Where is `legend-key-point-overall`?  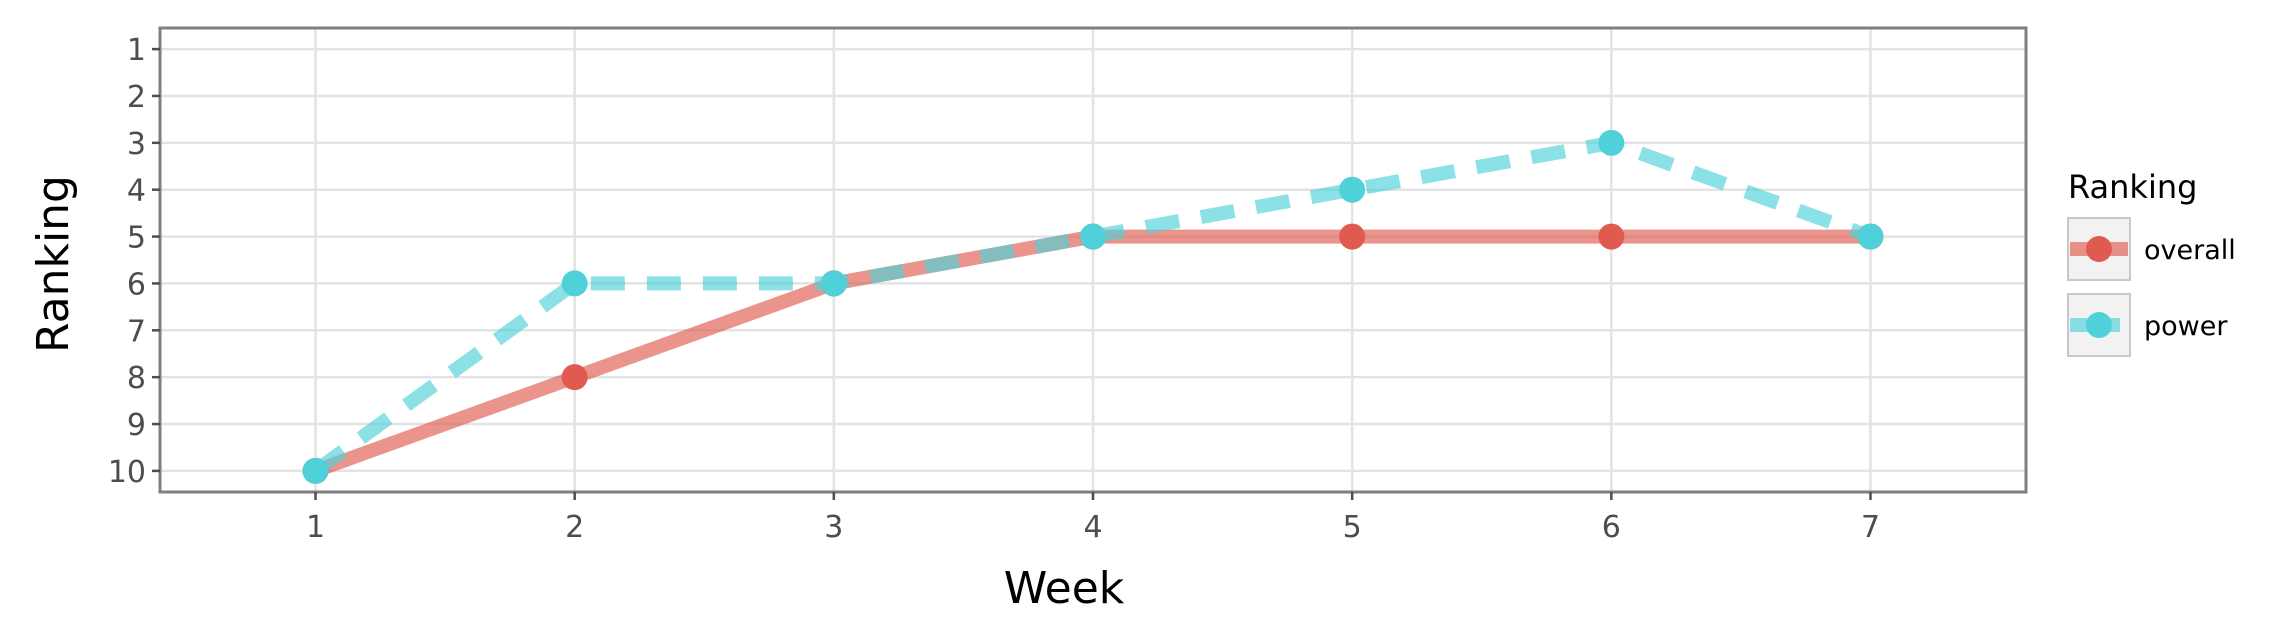
legend-key-point-overall is located at coordinates (2099, 249).